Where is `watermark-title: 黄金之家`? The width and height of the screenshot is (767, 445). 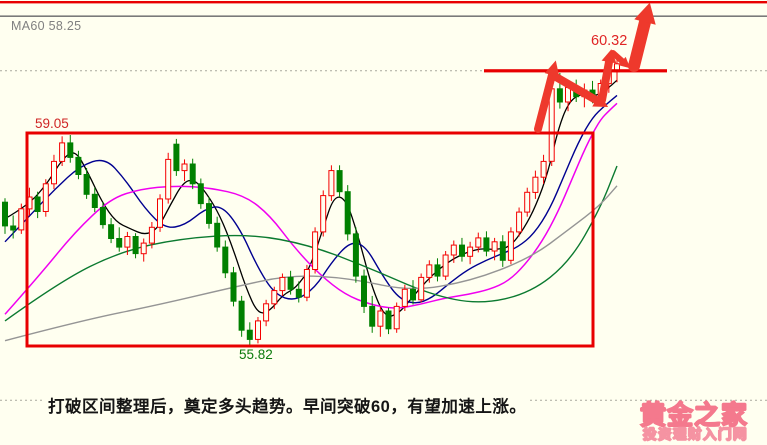 watermark-title: 黄金之家 is located at coordinates (693, 414).